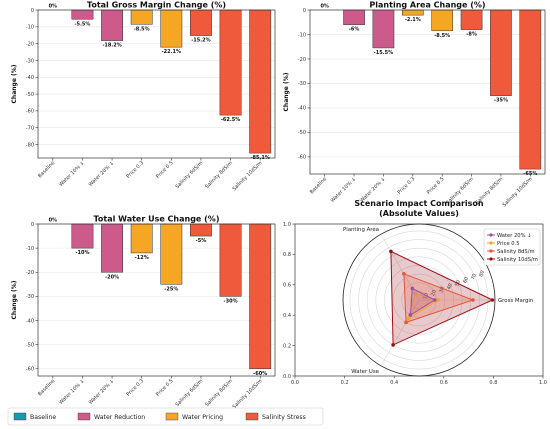 The width and height of the screenshot is (550, 429). What do you see at coordinates (171, 289) in the screenshot?
I see `data-label: -25%` at bounding box center [171, 289].